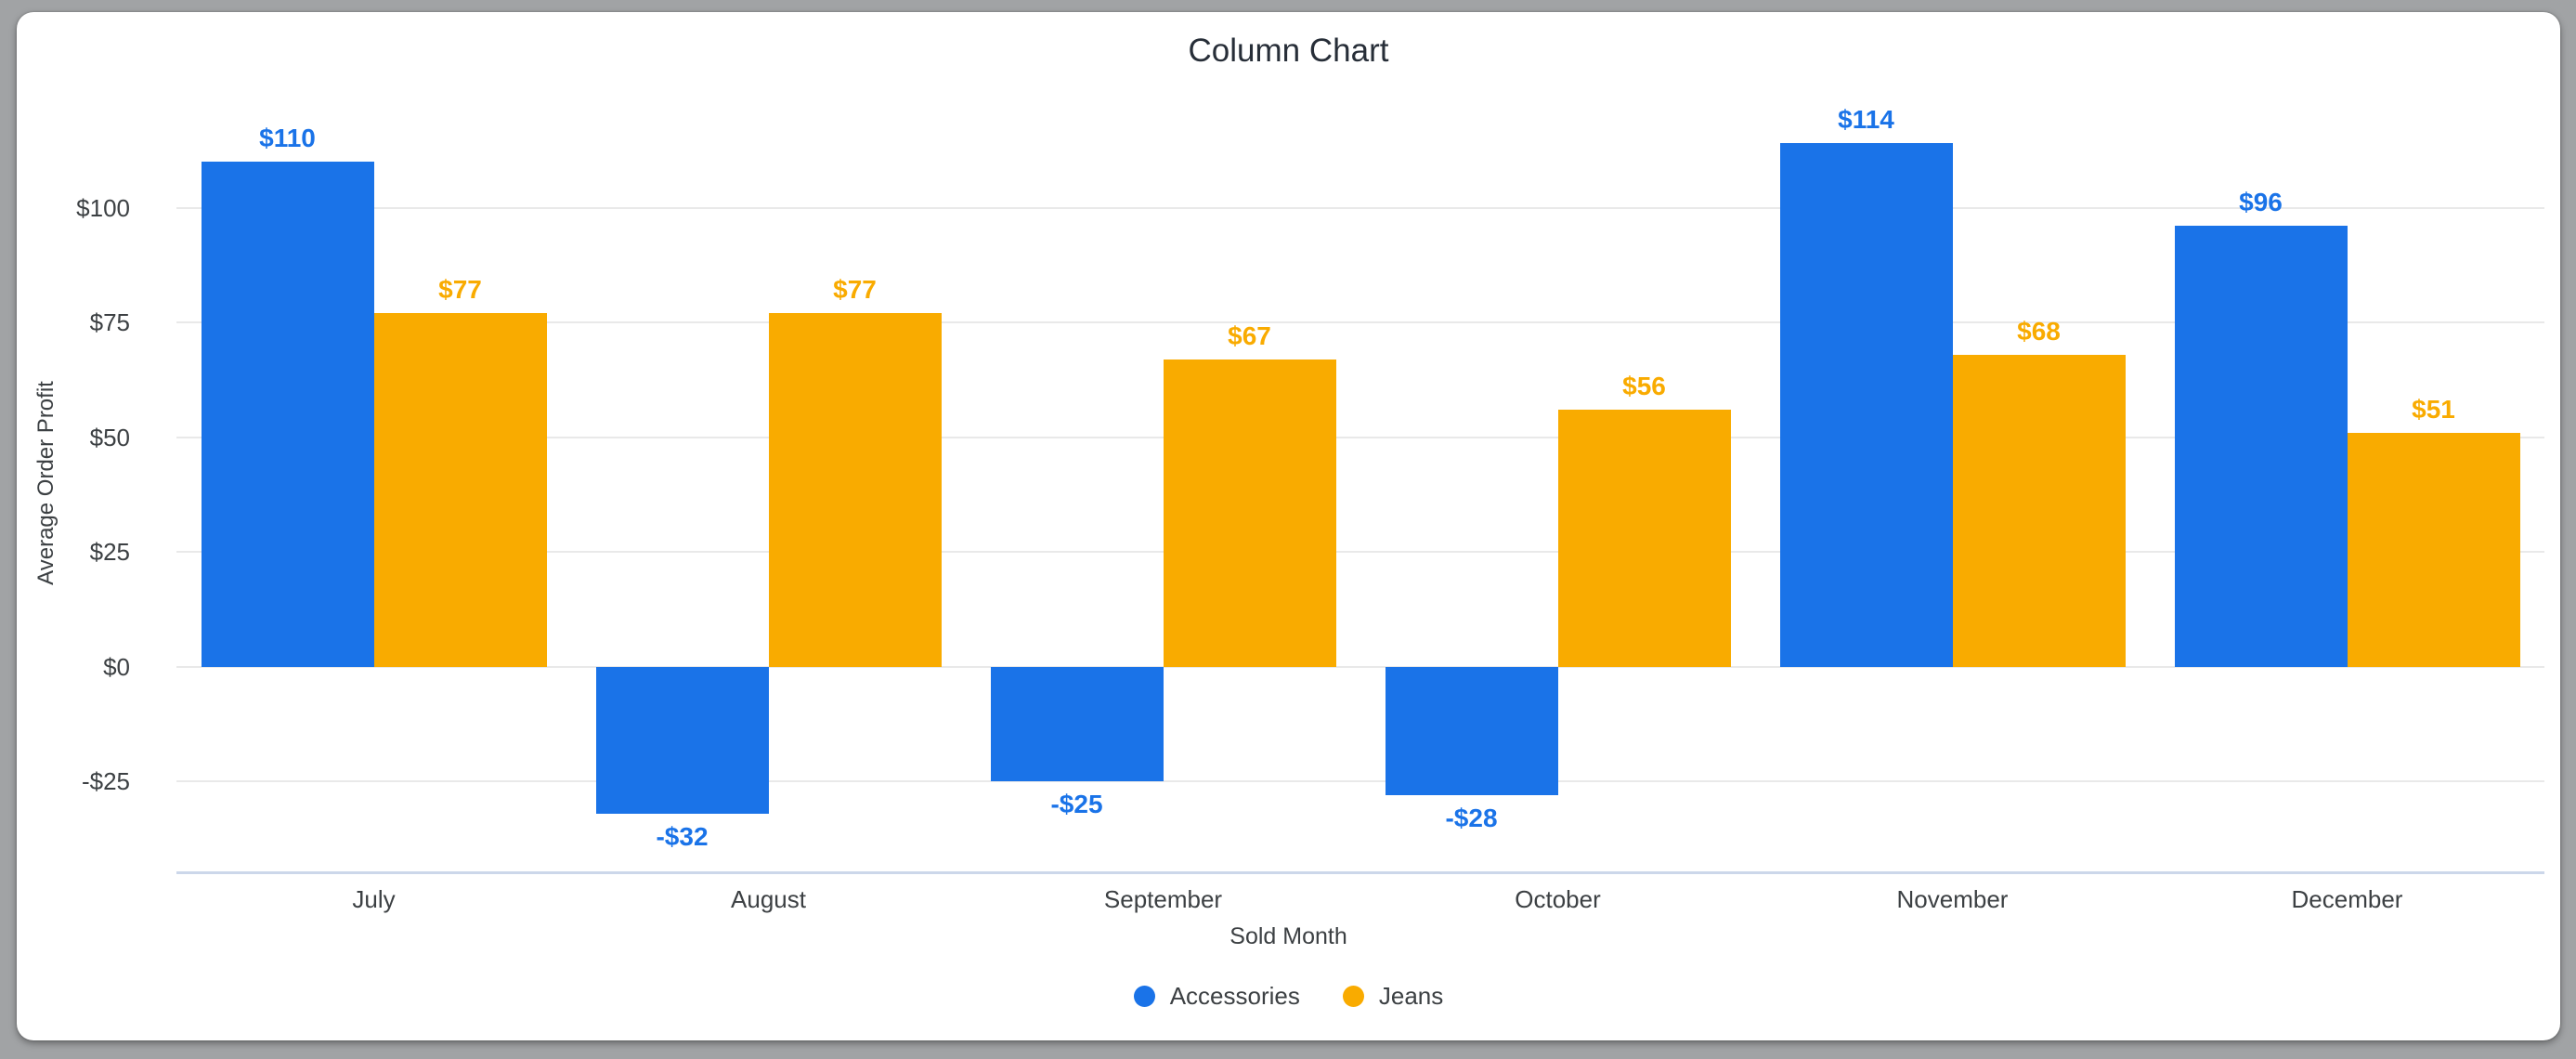  Describe the element at coordinates (1360, 872) in the screenshot. I see `x-axis-baseline` at that location.